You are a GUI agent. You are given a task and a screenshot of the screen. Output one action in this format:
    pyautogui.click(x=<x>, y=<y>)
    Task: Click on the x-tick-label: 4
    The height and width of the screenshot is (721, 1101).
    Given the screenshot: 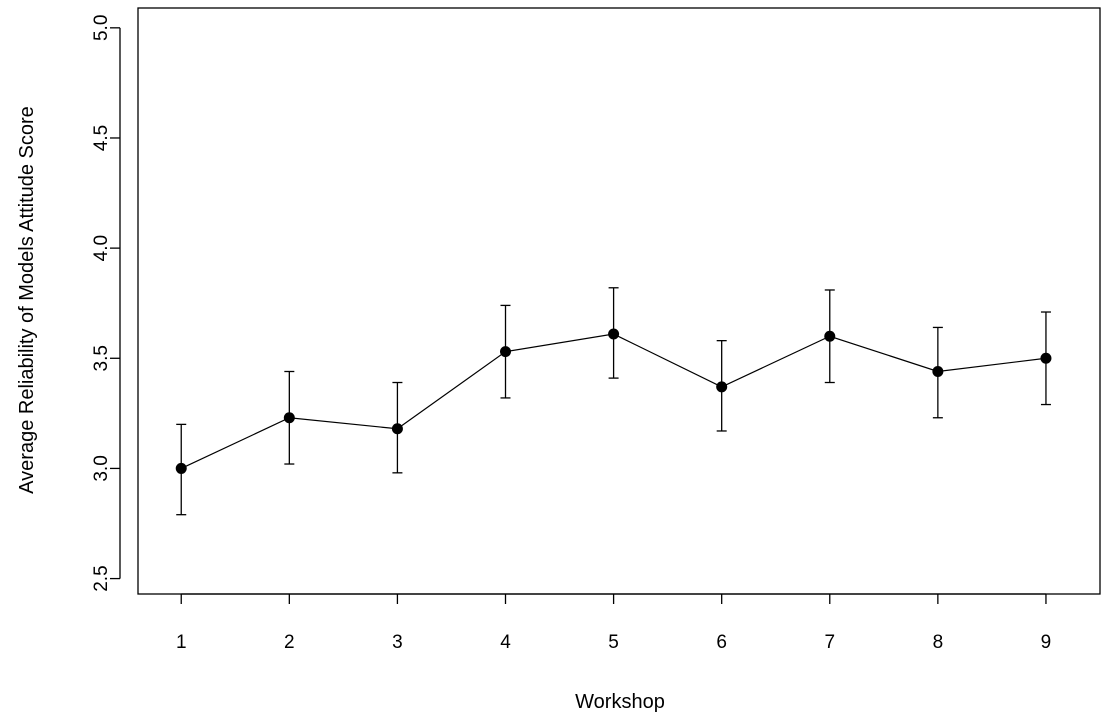 What is the action you would take?
    pyautogui.click(x=505, y=642)
    